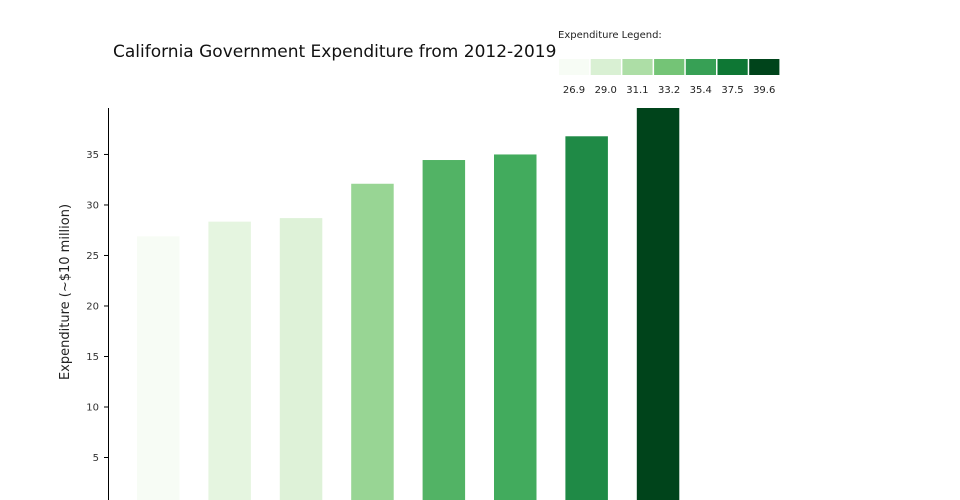  I want to click on legend-label: 29.0, so click(606, 90).